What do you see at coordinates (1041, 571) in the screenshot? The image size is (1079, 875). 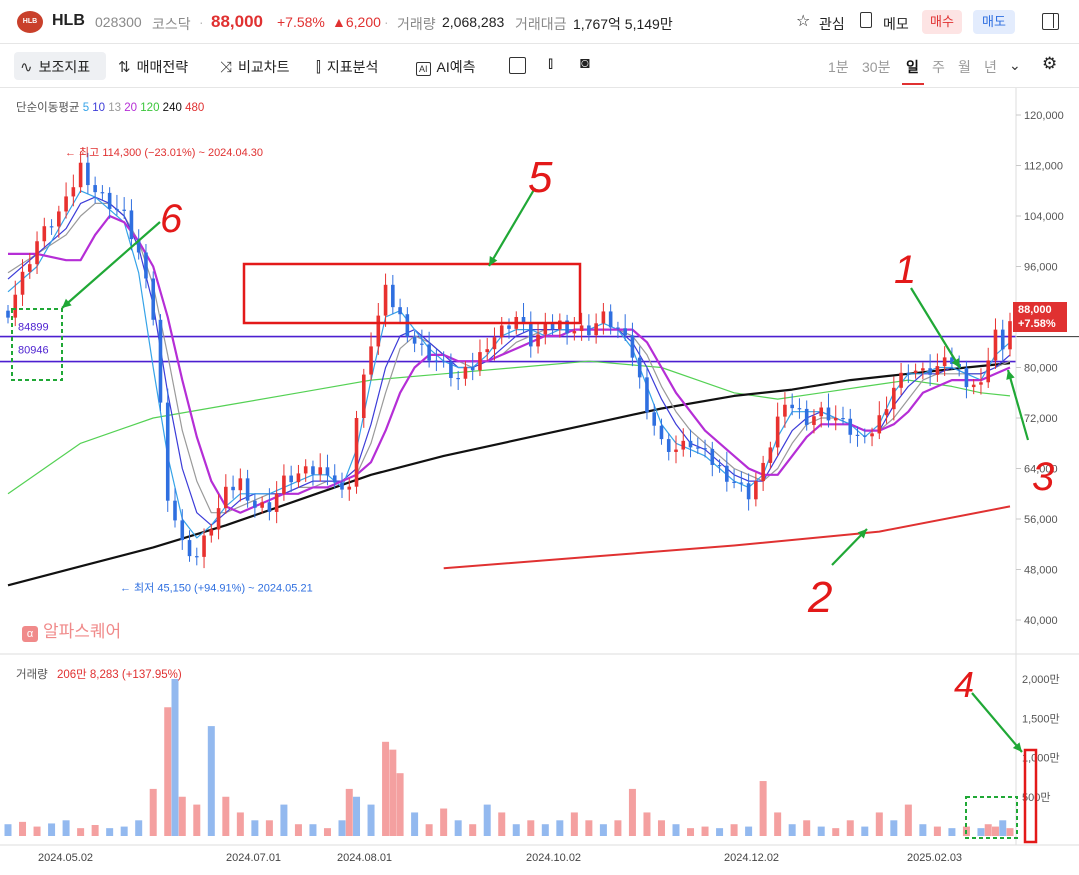 I see `y-tick-label: 48,000` at bounding box center [1041, 571].